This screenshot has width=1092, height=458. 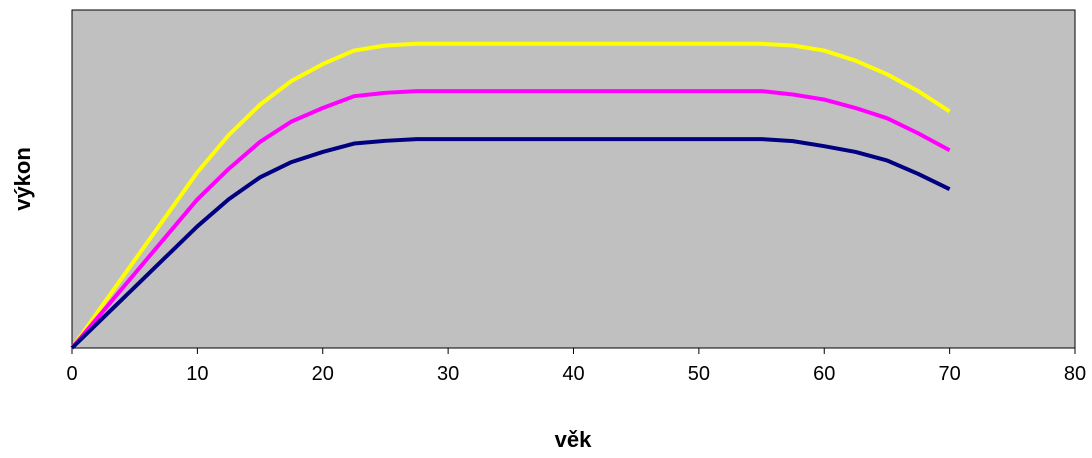 I want to click on x-tick-label: 60, so click(x=824, y=374).